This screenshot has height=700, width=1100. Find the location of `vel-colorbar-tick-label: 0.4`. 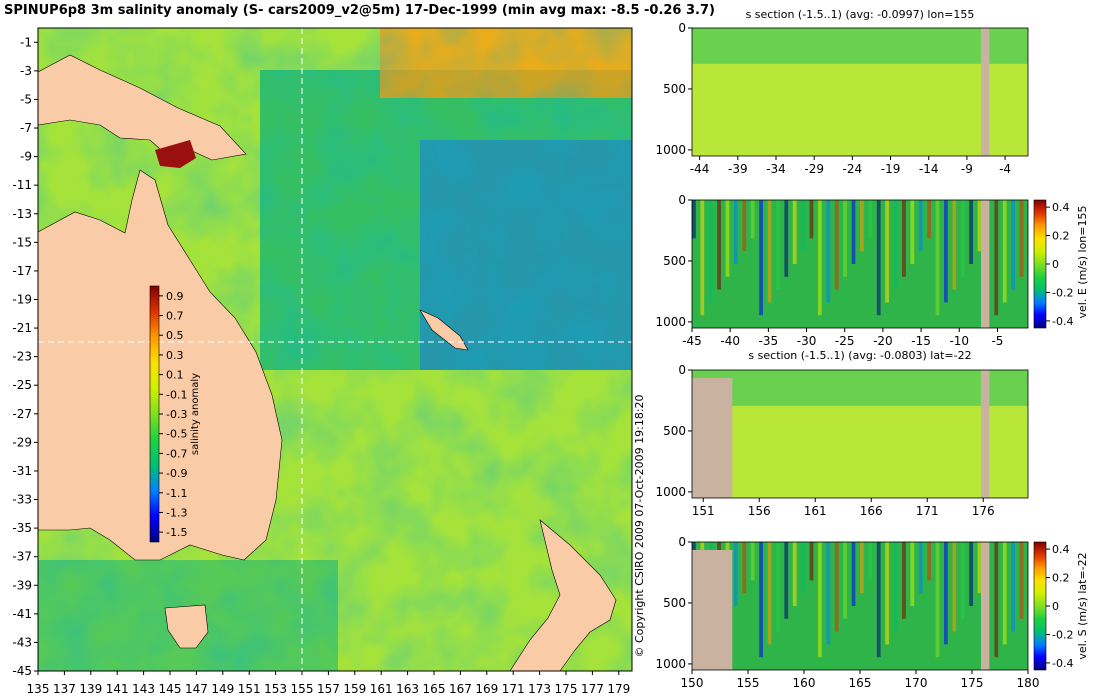

vel-colorbar-tick-label: 0.4 is located at coordinates (1061, 549).